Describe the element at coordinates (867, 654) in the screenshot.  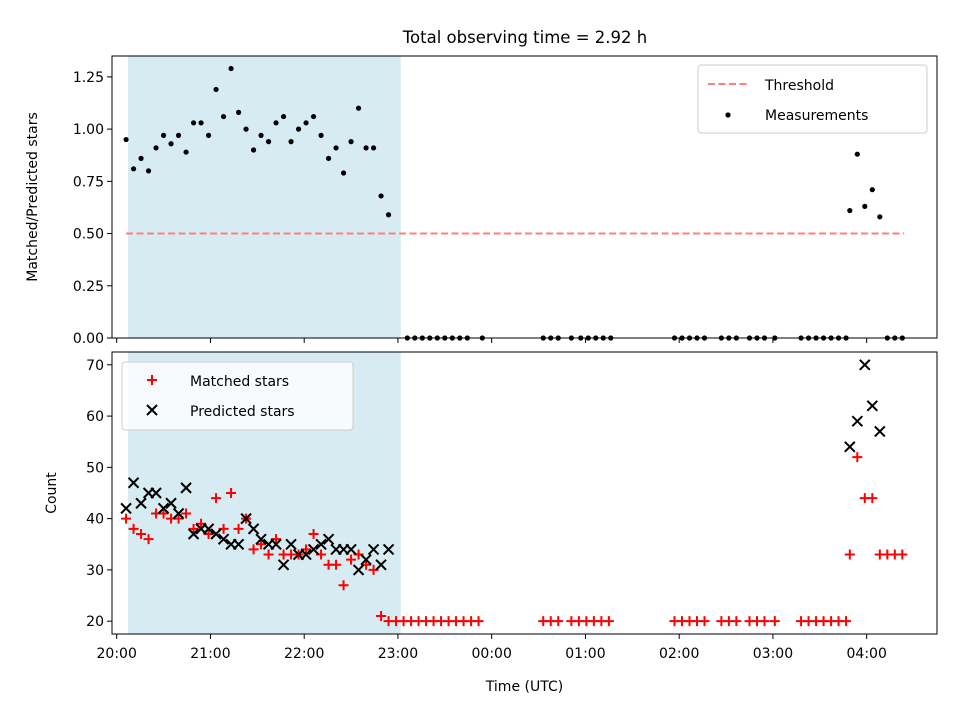
I see `time-x-tick-label: 04:00` at that location.